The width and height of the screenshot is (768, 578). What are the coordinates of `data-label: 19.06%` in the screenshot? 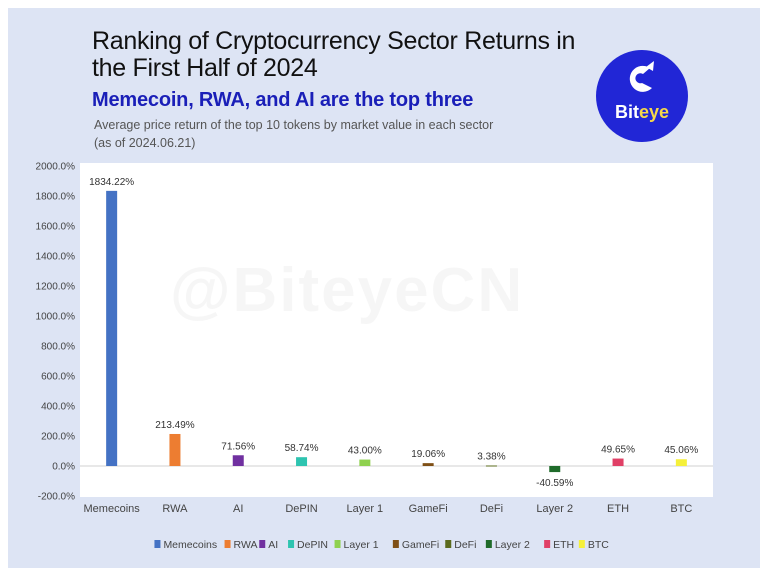 It's located at (428, 454).